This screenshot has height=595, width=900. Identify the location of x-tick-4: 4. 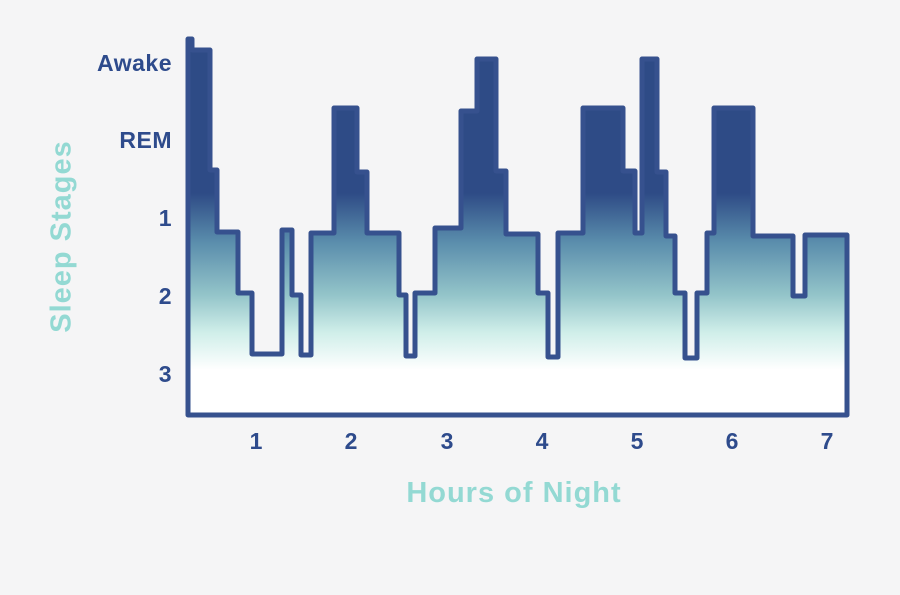
(542, 441).